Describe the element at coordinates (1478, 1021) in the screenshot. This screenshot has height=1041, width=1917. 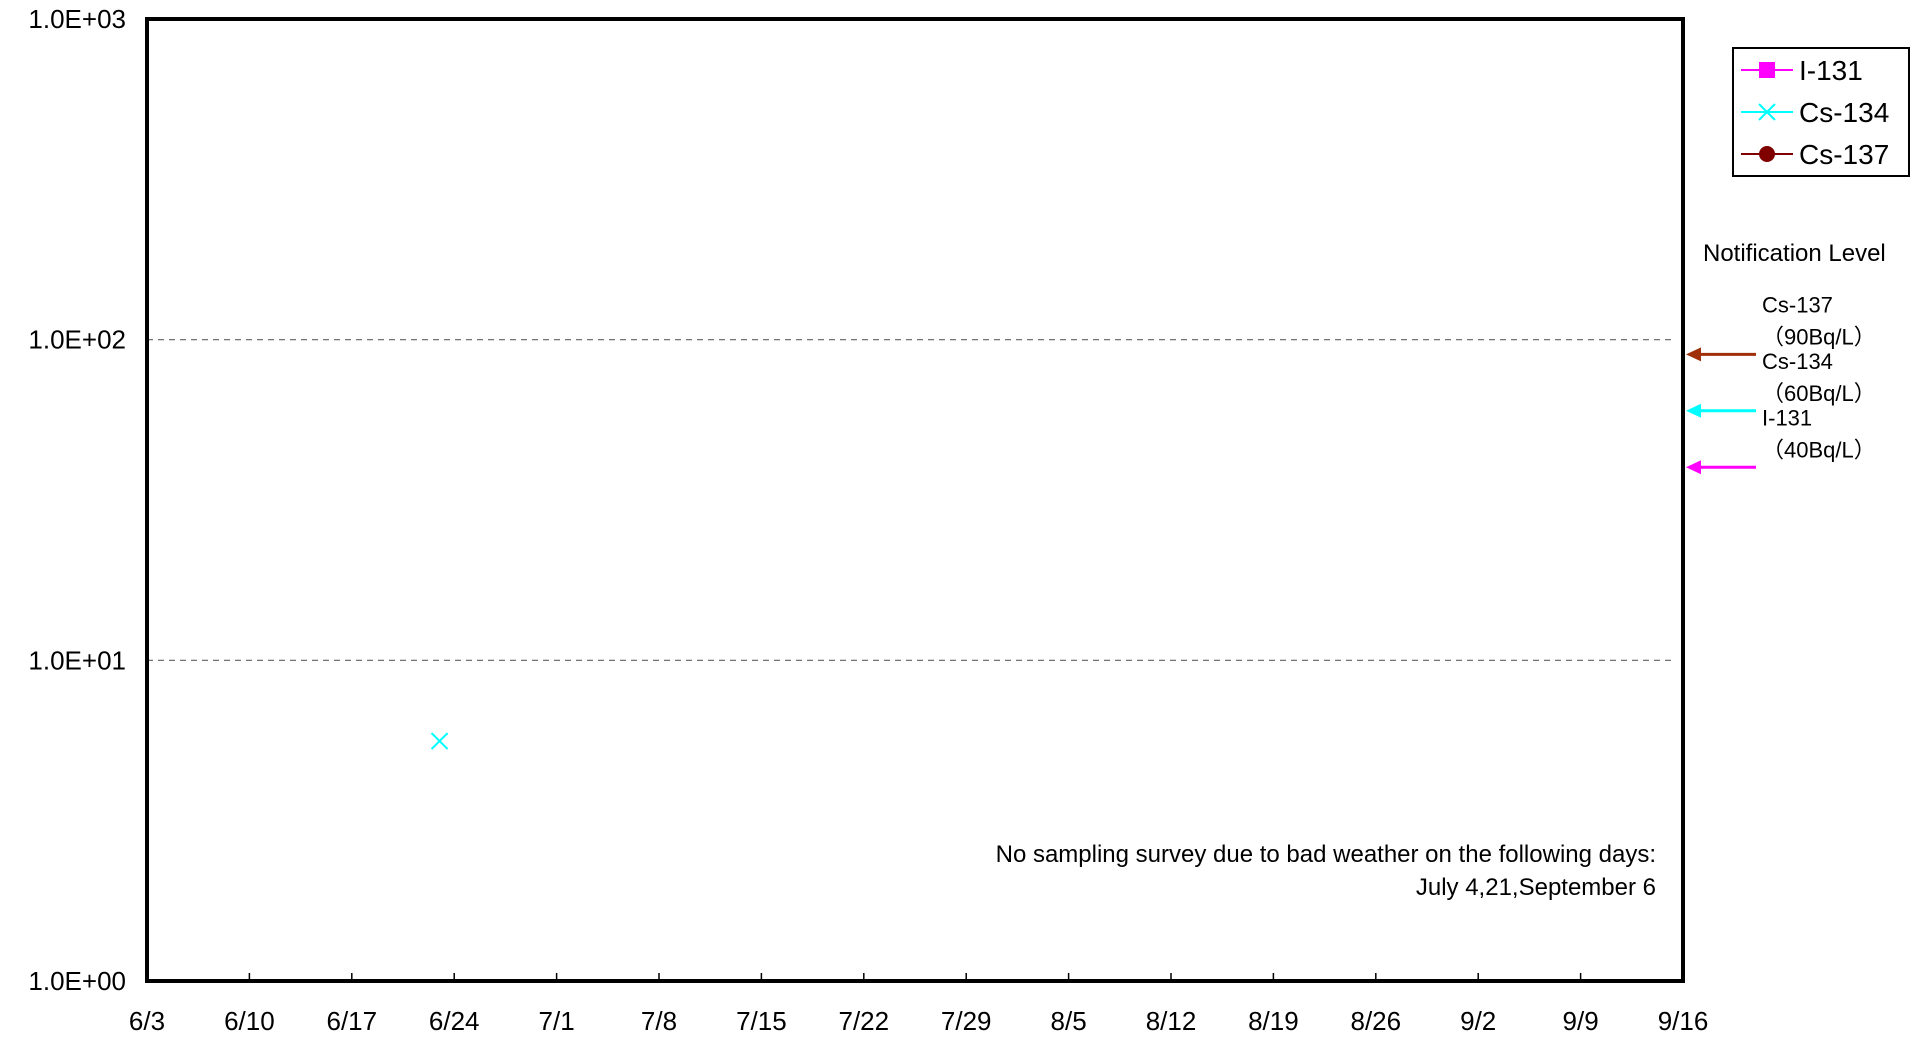
I see `x-tick-label: 9/2` at that location.